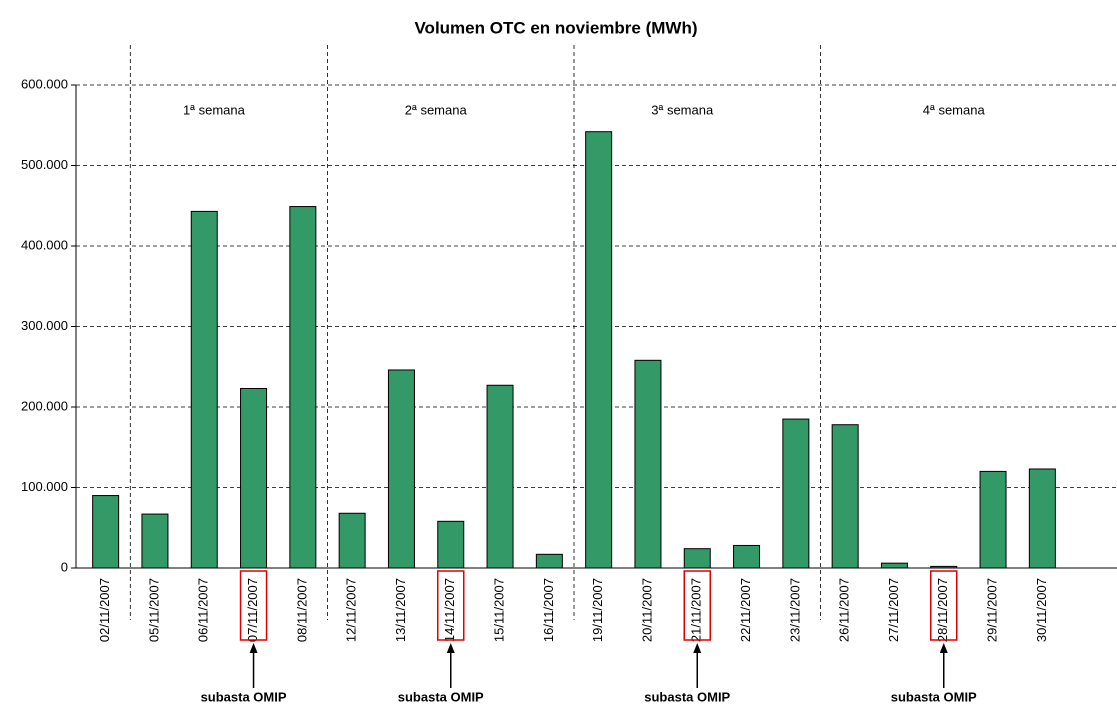 The width and height of the screenshot is (1117, 711). I want to click on x-tick-label: 22/11/2007, so click(745, 610).